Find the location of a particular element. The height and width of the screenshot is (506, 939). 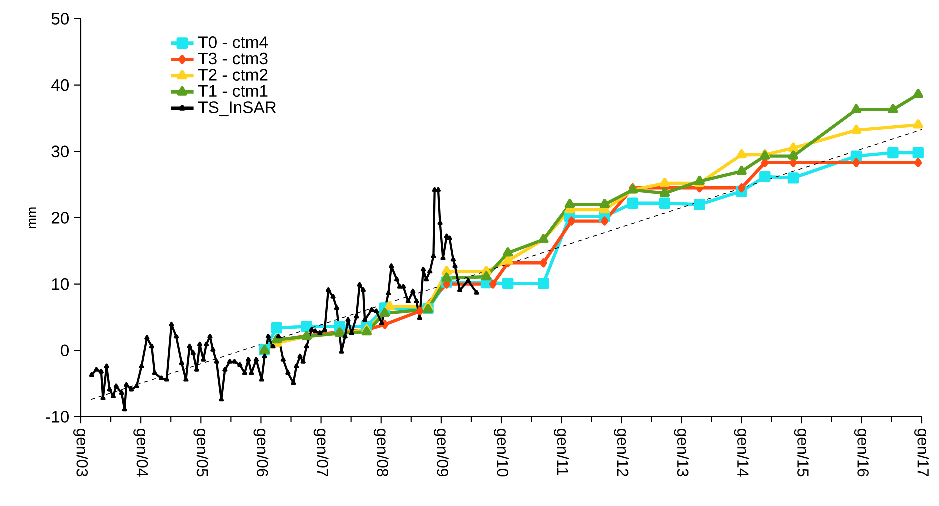

y-tick-label: -10 is located at coordinates (58, 417).